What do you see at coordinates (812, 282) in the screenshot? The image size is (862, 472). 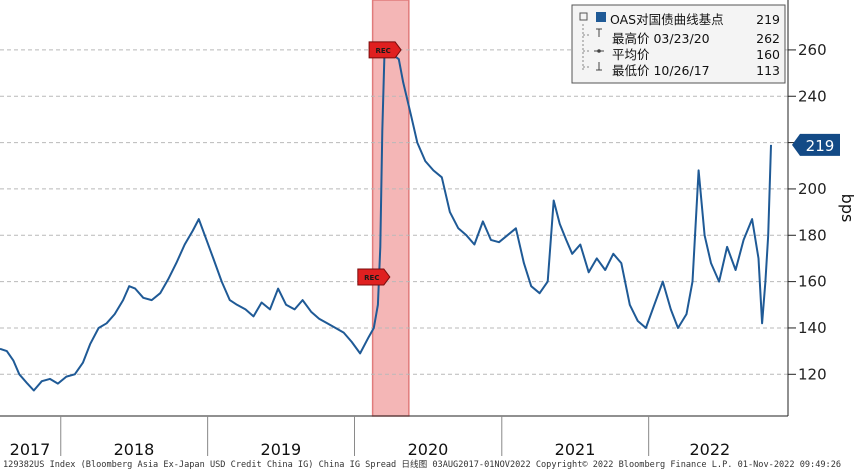 I see `y-tick-label: 160` at bounding box center [812, 282].